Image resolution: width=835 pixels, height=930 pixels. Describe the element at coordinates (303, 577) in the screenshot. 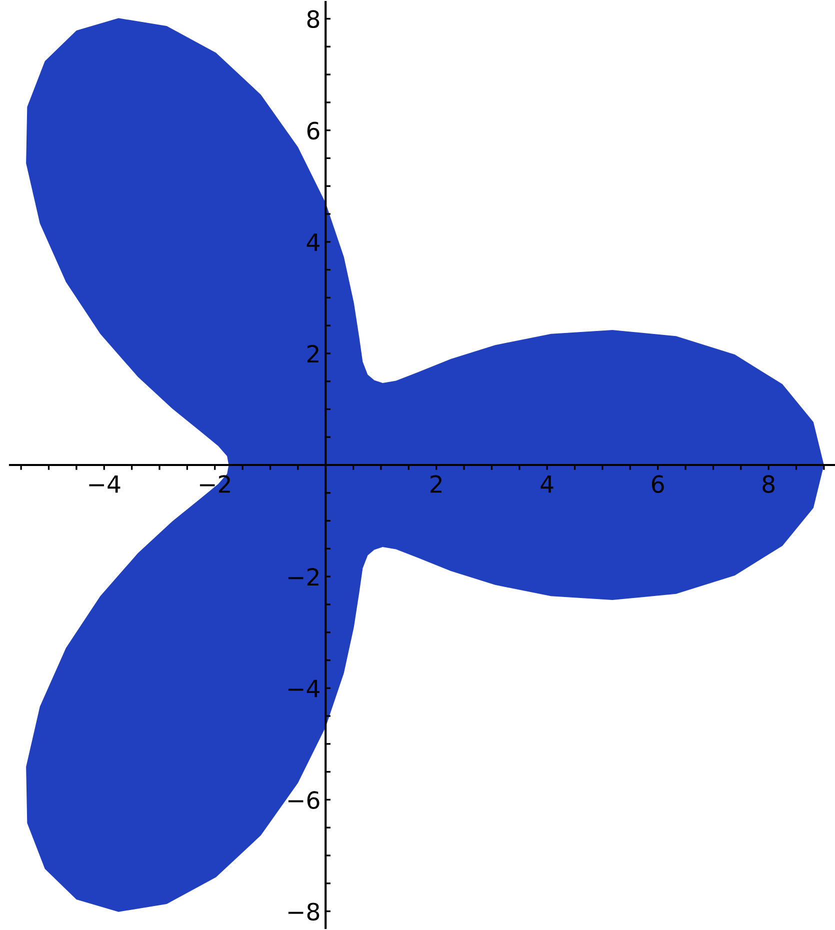

I see `y-tick-label: −2` at that location.